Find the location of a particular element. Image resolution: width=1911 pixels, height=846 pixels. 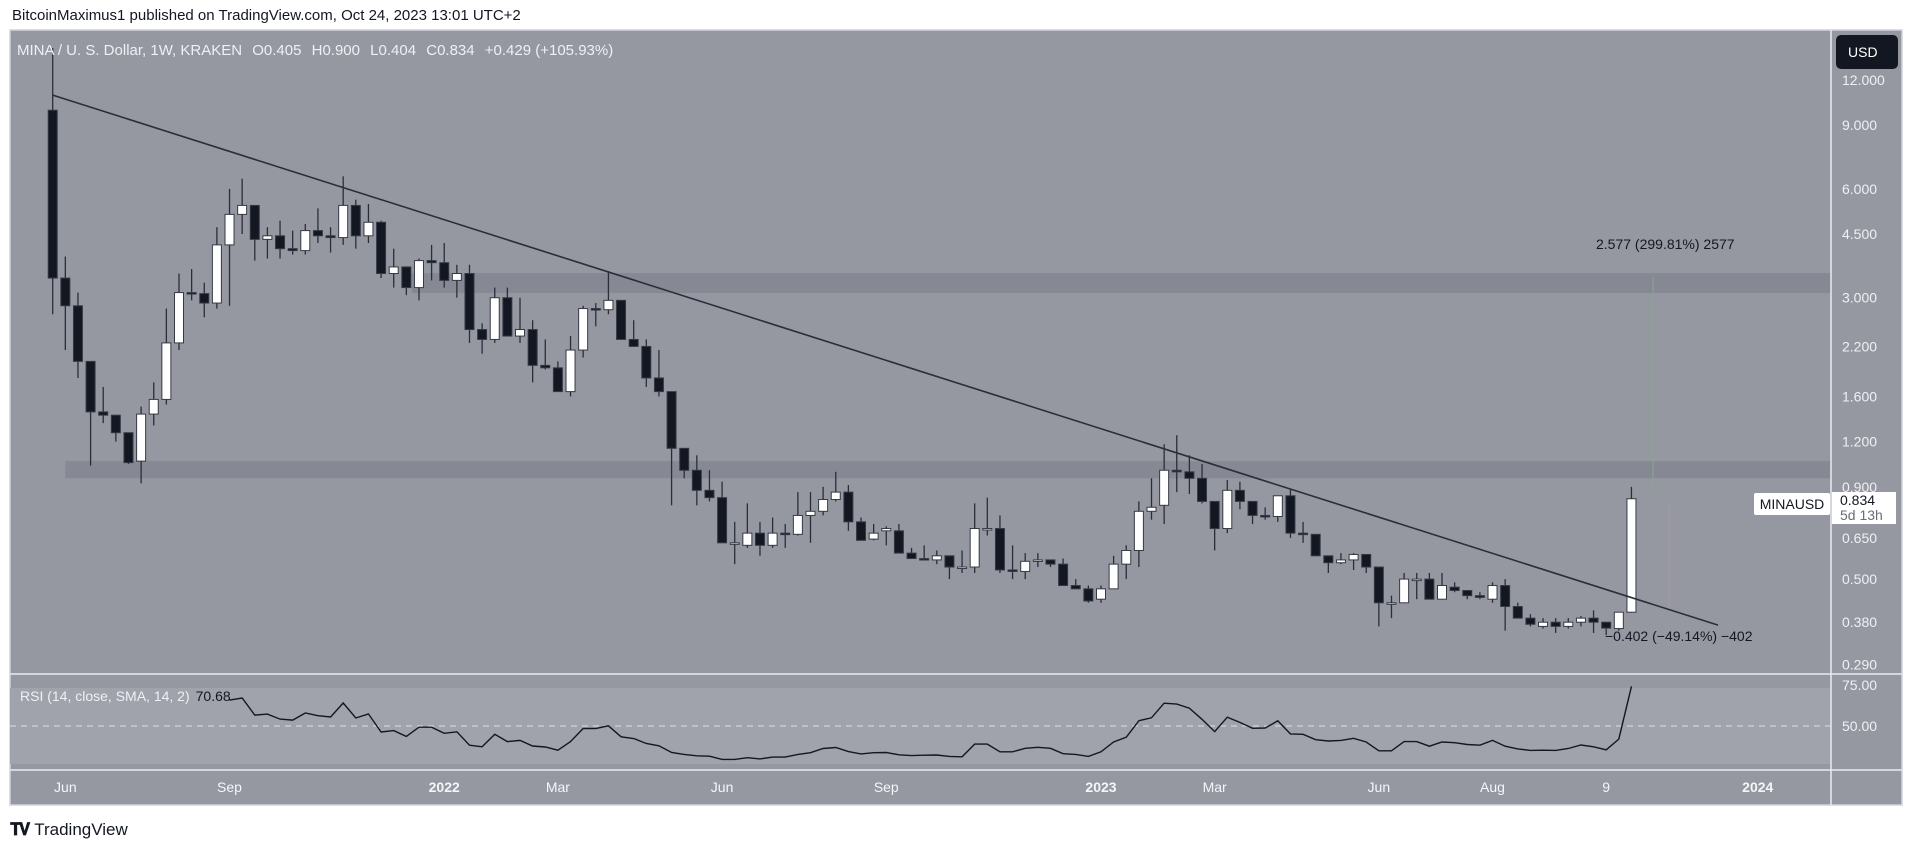

tradingview-logo: 𝐓𝐕 TradingView is located at coordinates (69, 830).